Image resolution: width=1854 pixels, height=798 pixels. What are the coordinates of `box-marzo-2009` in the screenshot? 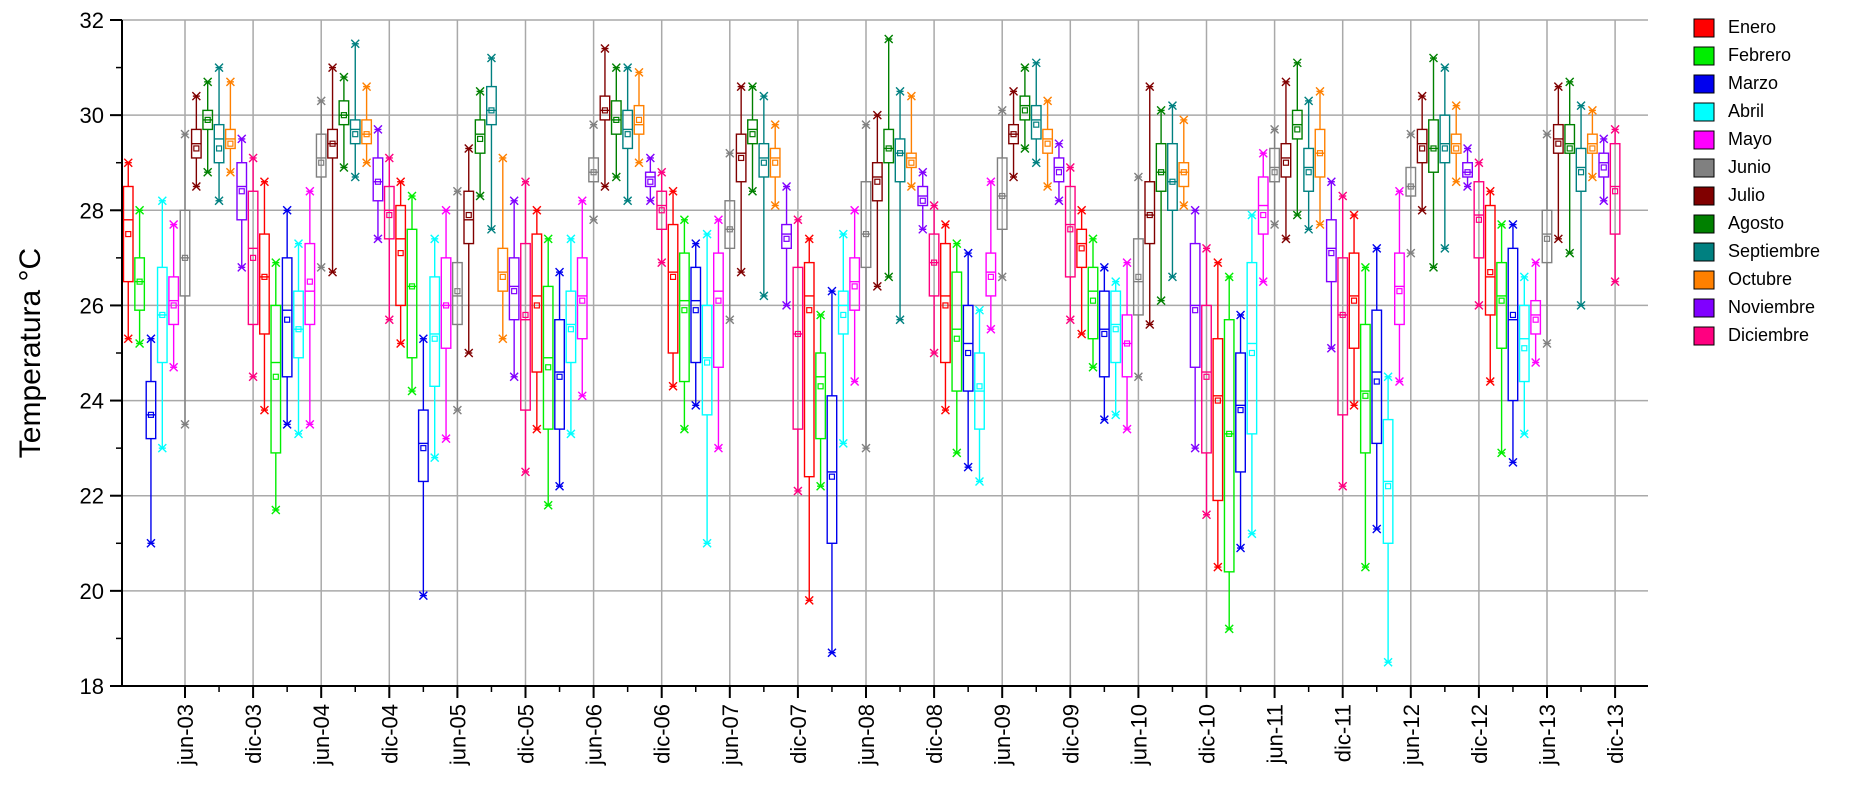 It's located at (968, 360).